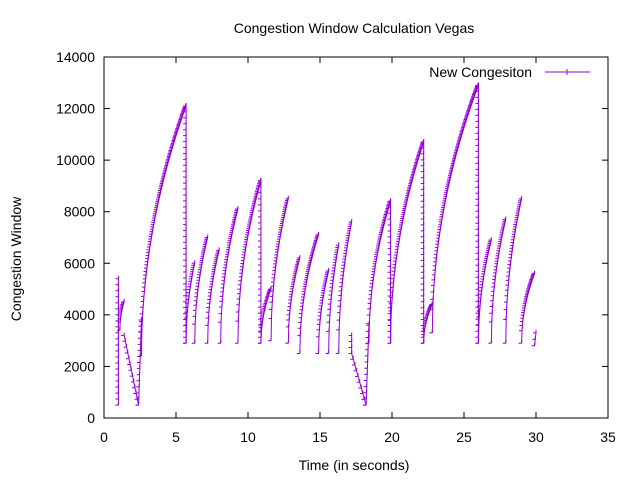 This screenshot has width=640, height=480. Describe the element at coordinates (354, 465) in the screenshot. I see `x-axis-label: Time (in seconds)` at that location.